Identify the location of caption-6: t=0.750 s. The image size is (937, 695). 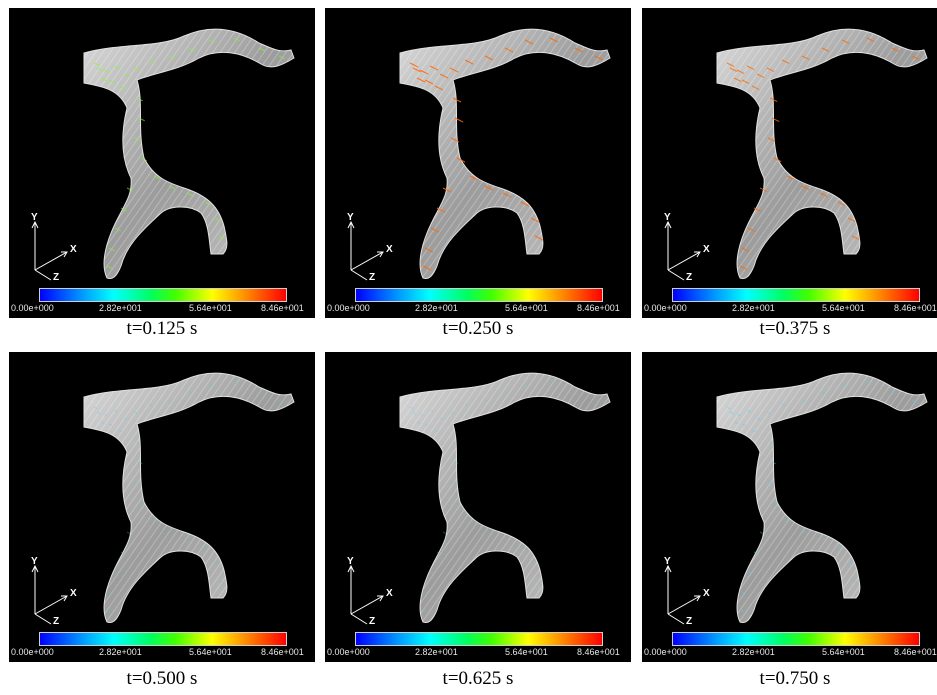
(795, 678).